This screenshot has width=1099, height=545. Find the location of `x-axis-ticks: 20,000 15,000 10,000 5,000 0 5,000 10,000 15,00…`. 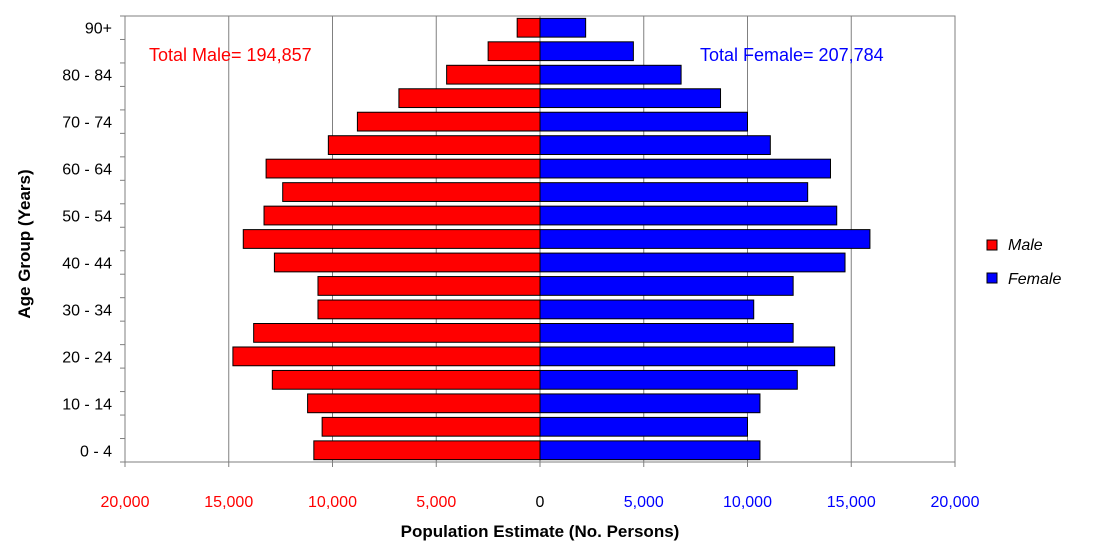

x-axis-ticks: 20,000 15,000 10,000 5,000 0 5,000 10,000 15,00… is located at coordinates (540, 486).